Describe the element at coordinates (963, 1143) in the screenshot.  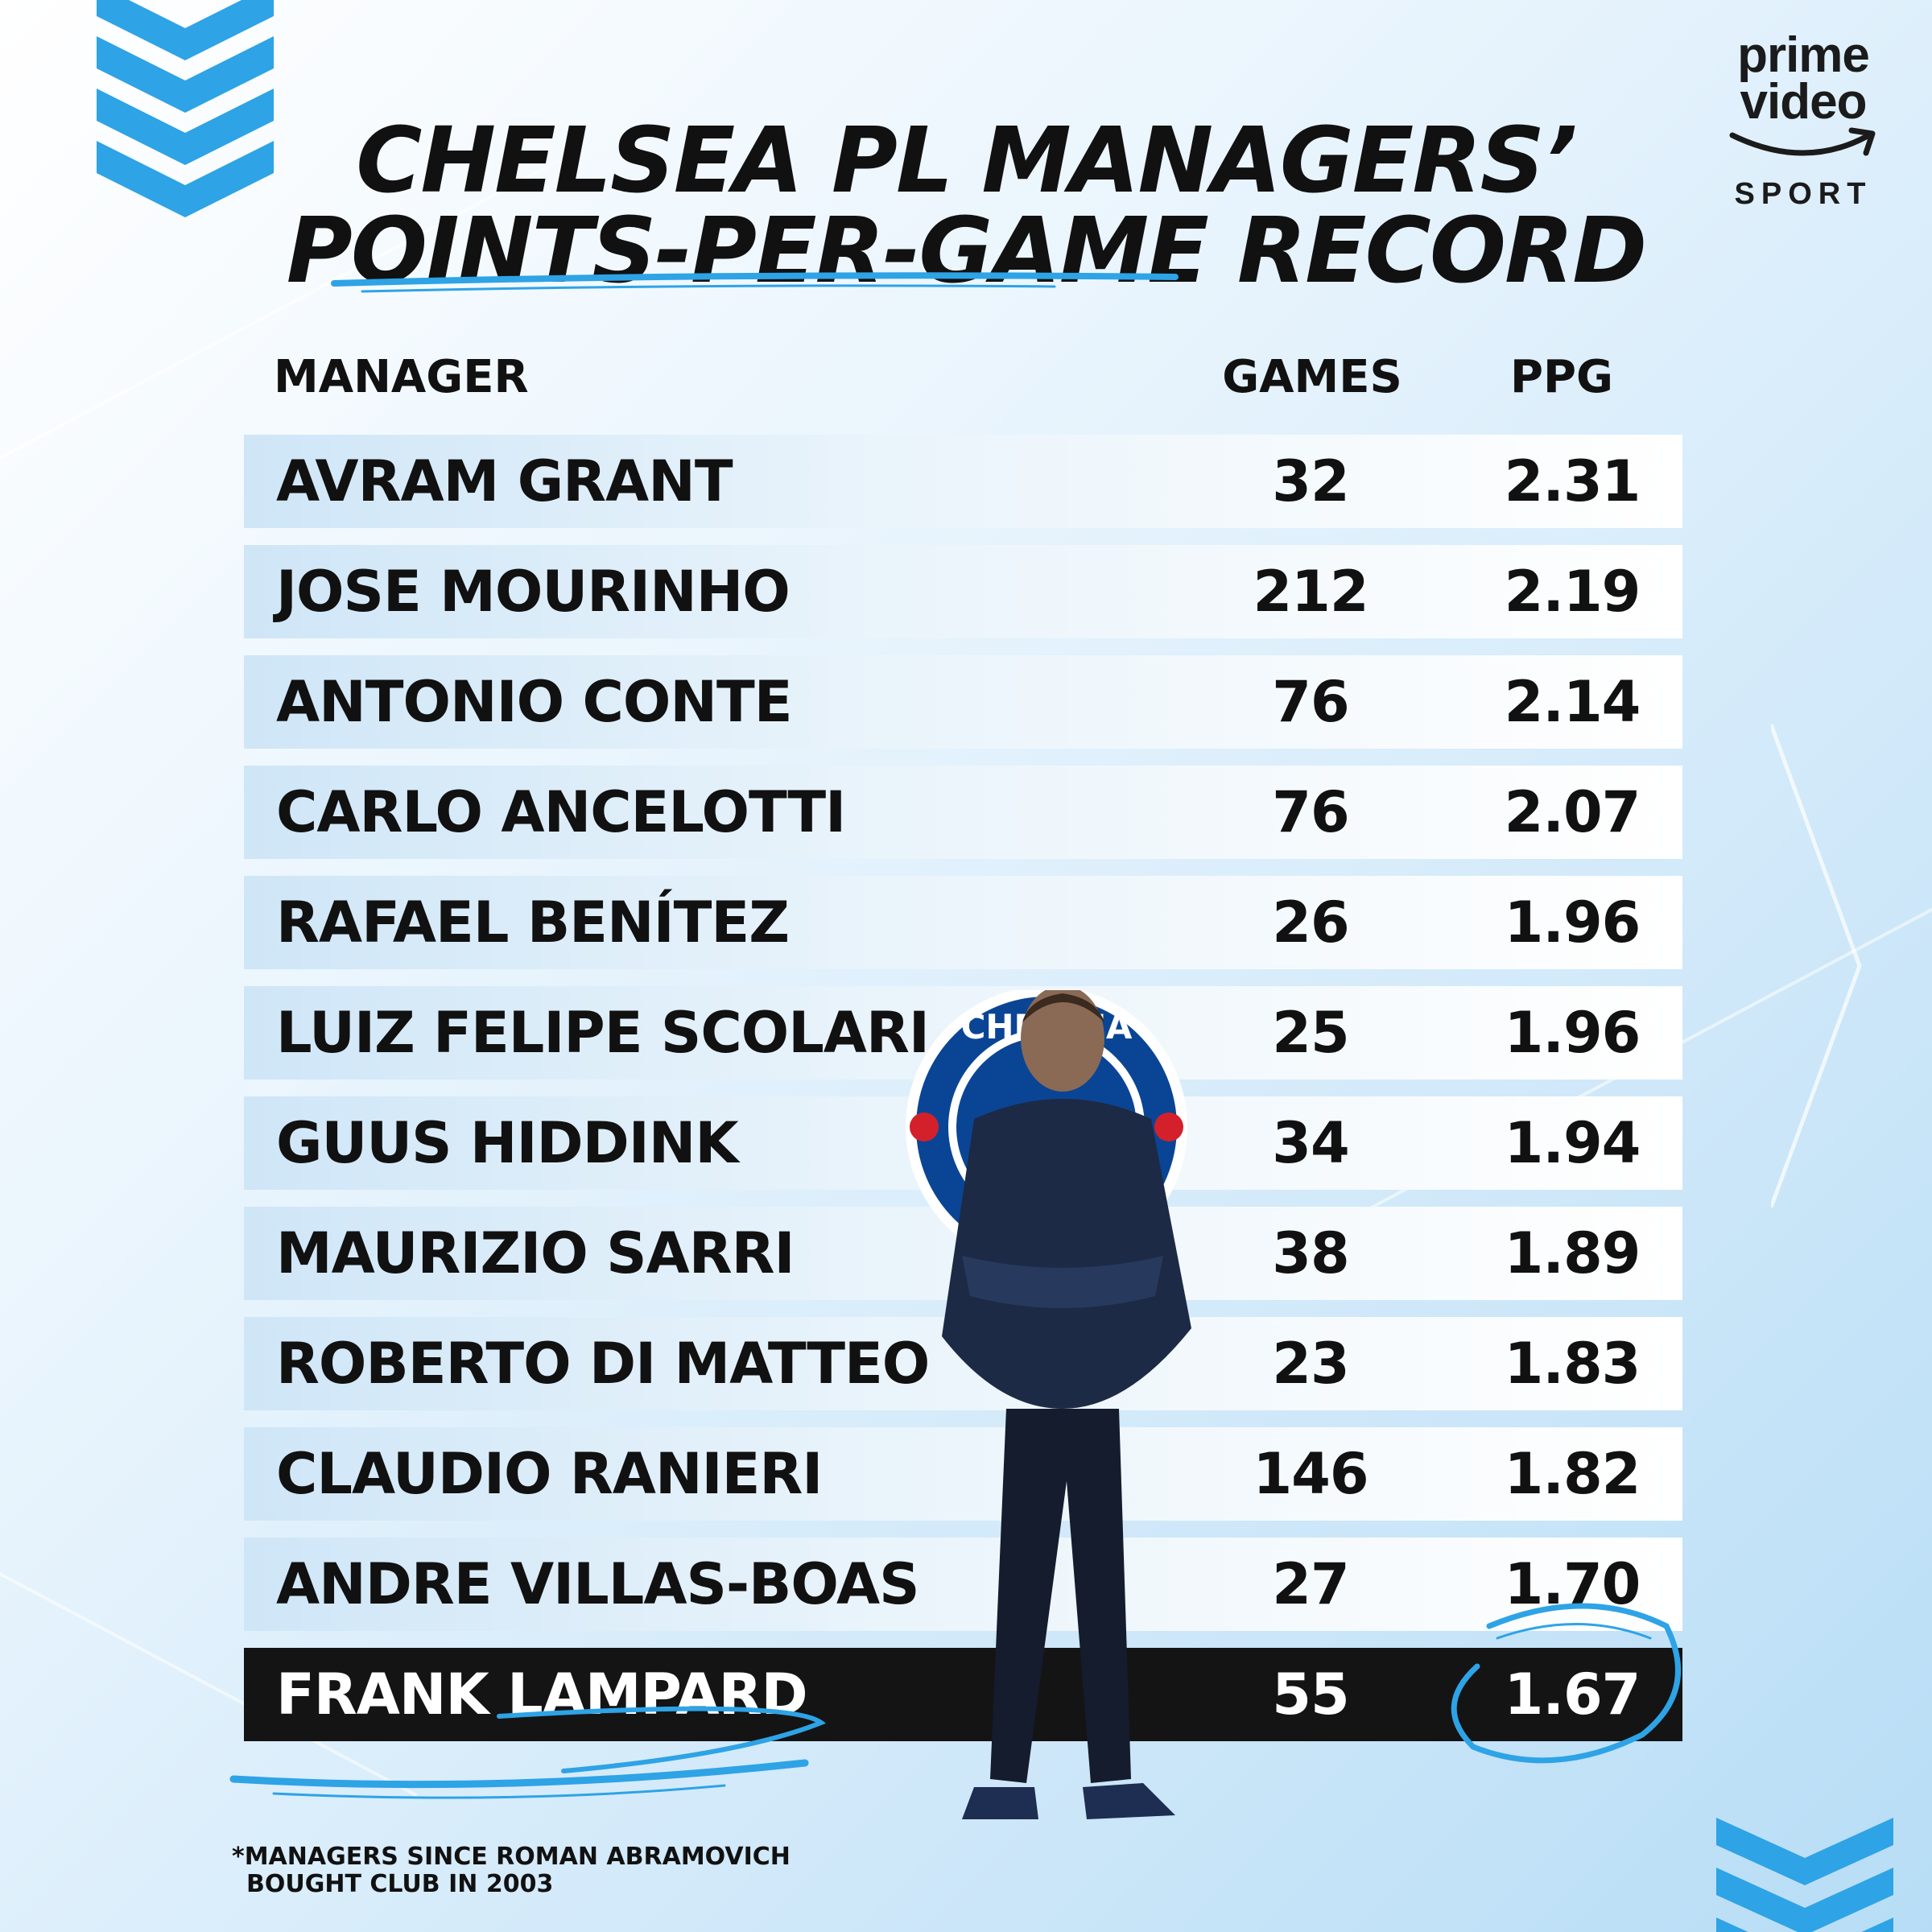
I see `table-row: GUUS HIDDINK 34 1.94` at that location.